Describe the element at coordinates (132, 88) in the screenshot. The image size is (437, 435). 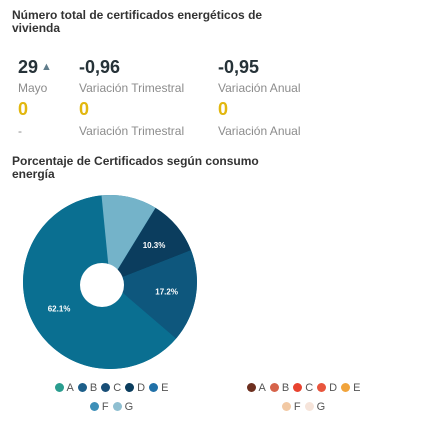
I see `kpi-quarterly-label: Variación Trimestral` at that location.